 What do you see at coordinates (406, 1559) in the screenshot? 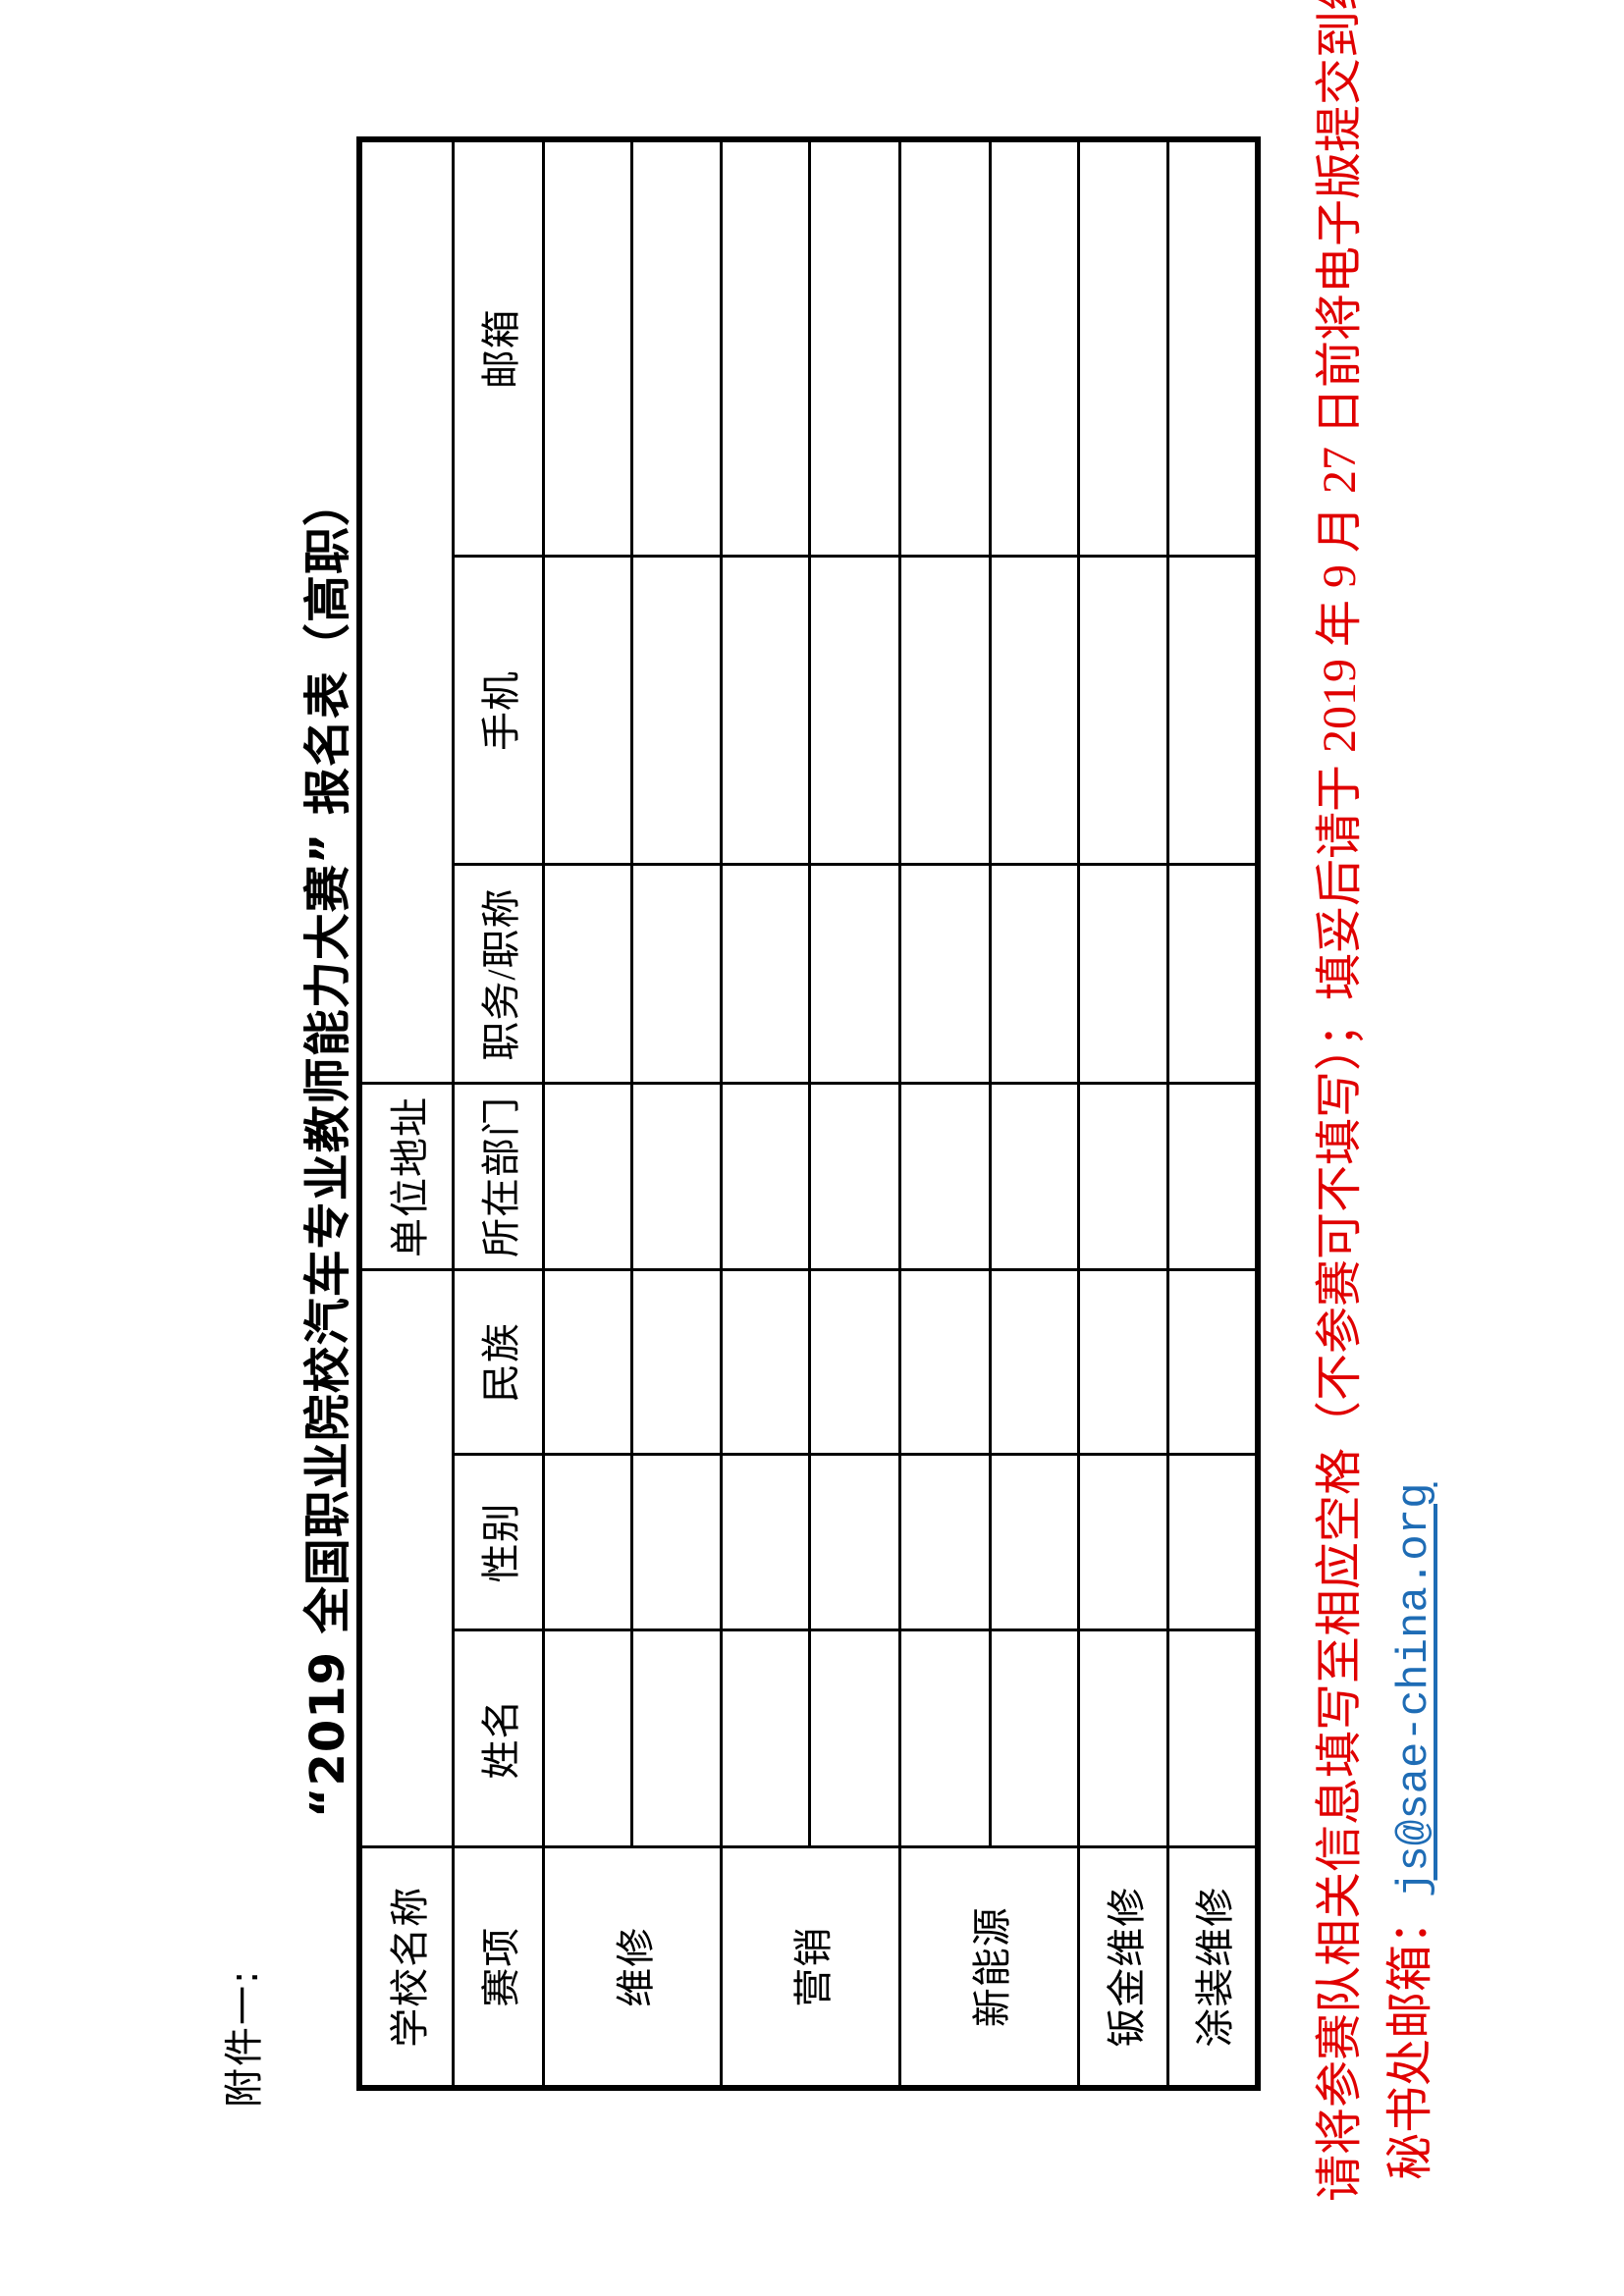
I see `school-name-input-cell` at bounding box center [406, 1559].